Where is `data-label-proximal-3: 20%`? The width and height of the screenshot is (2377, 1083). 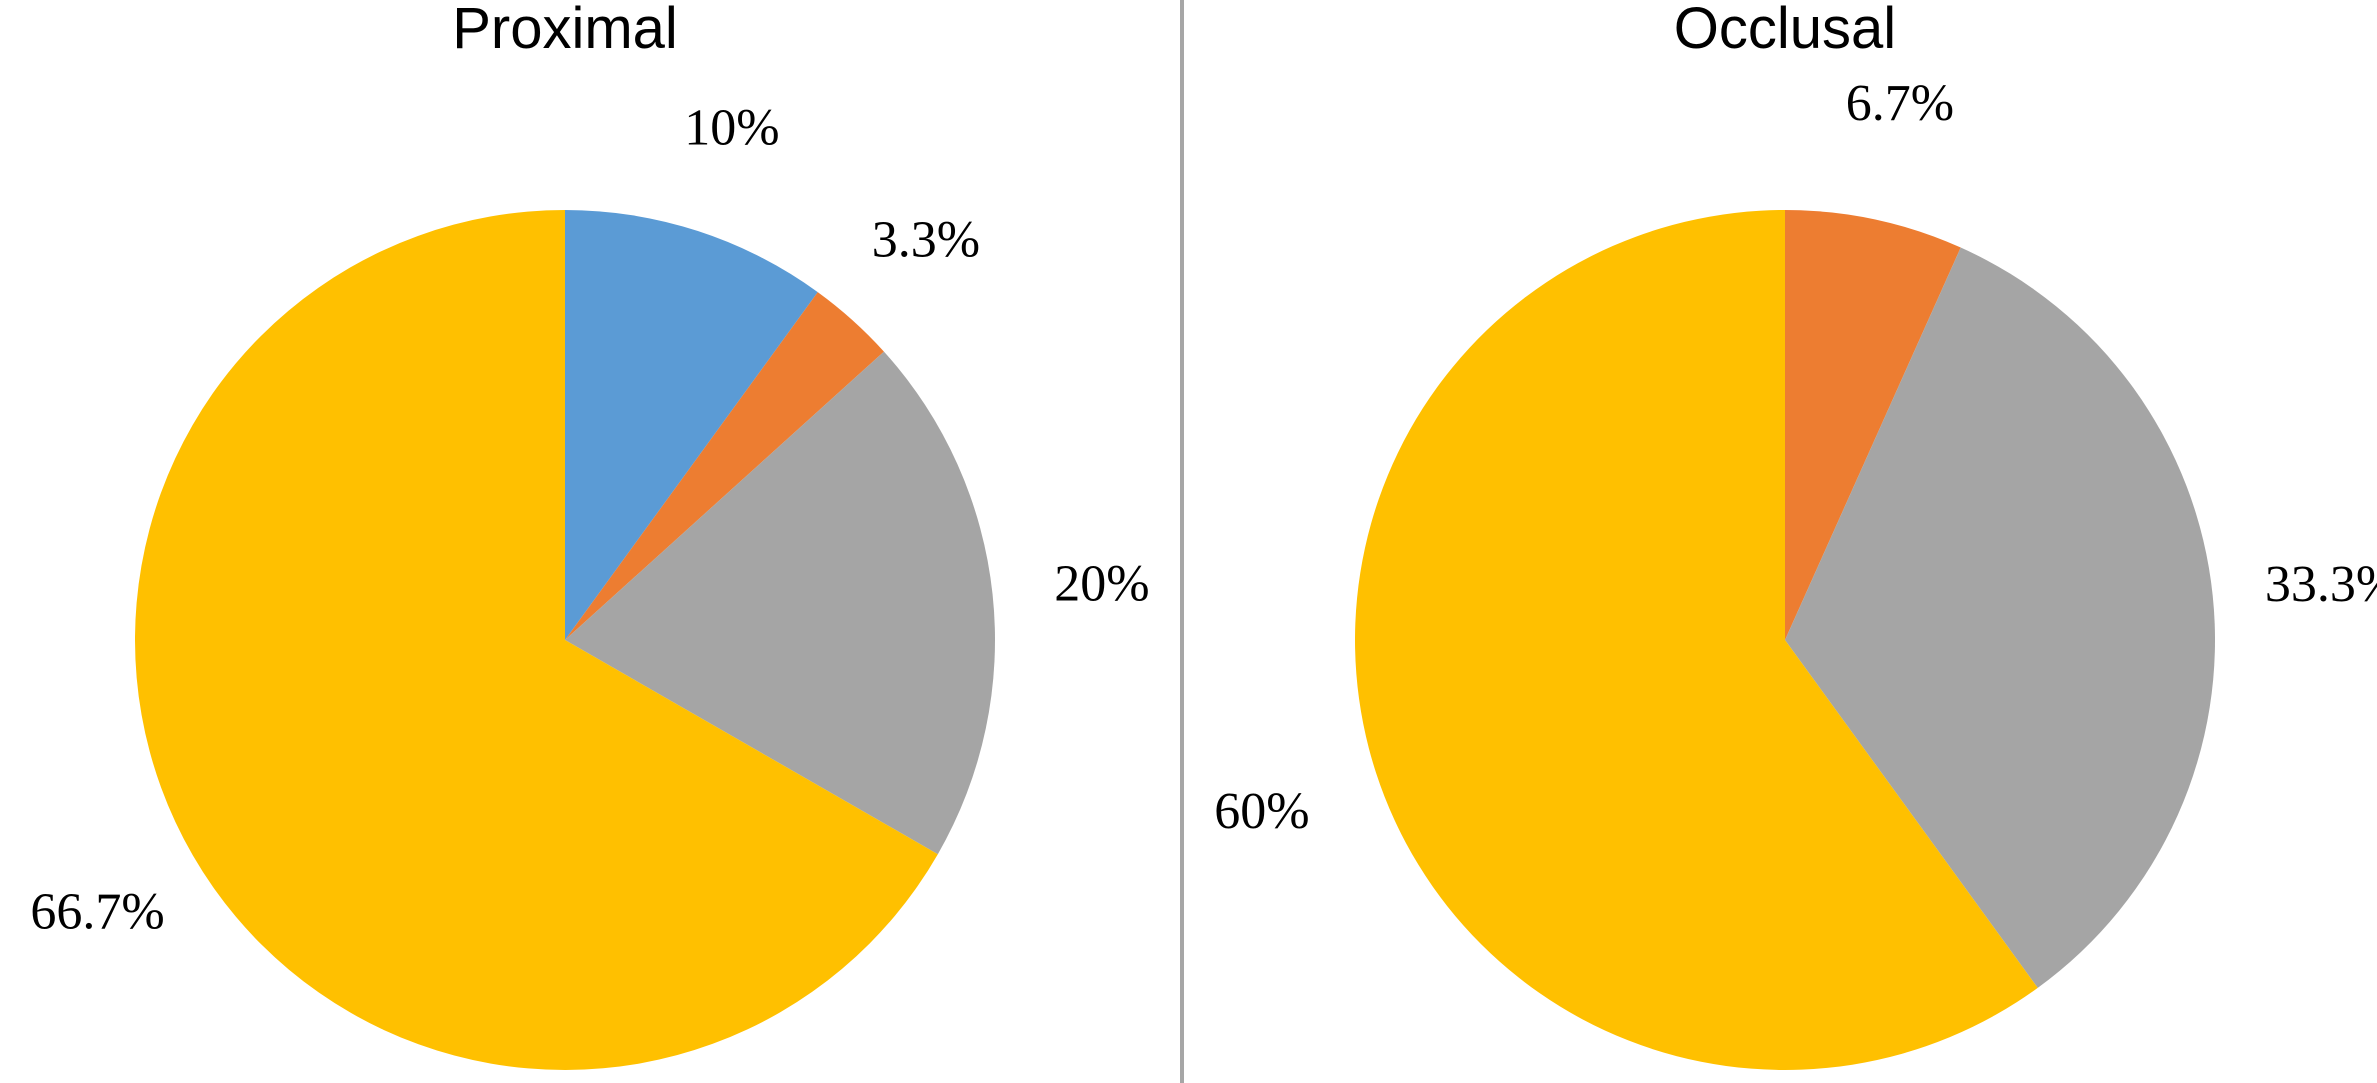 data-label-proximal-3: 20% is located at coordinates (1101, 583).